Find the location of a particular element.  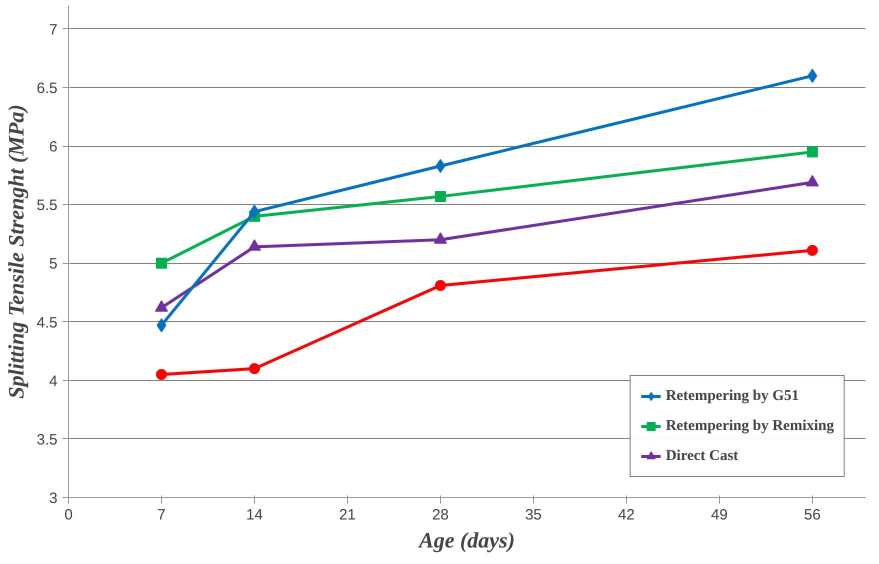

y-tick-label: 6 is located at coordinates (53, 147).